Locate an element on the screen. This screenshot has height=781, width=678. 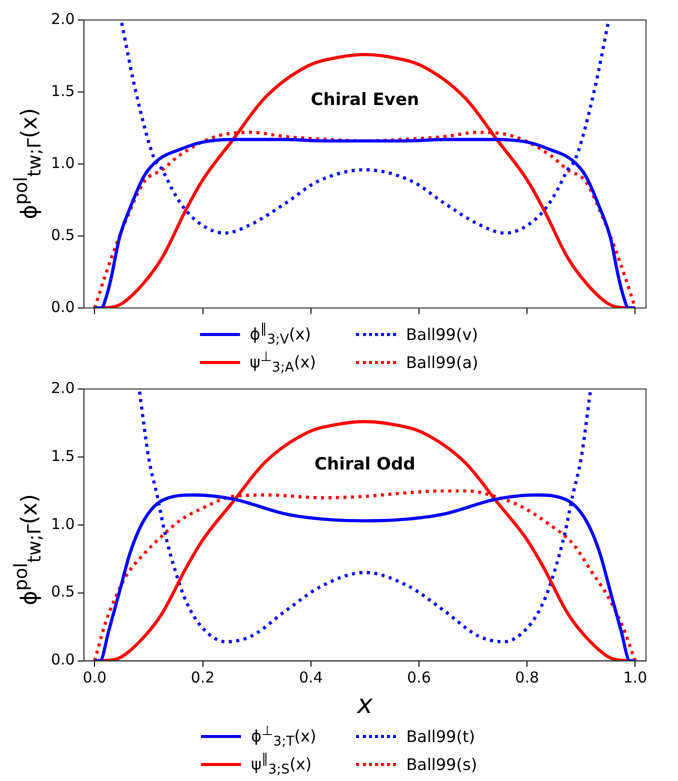
annotation: Chiral Odd is located at coordinates (365, 464).